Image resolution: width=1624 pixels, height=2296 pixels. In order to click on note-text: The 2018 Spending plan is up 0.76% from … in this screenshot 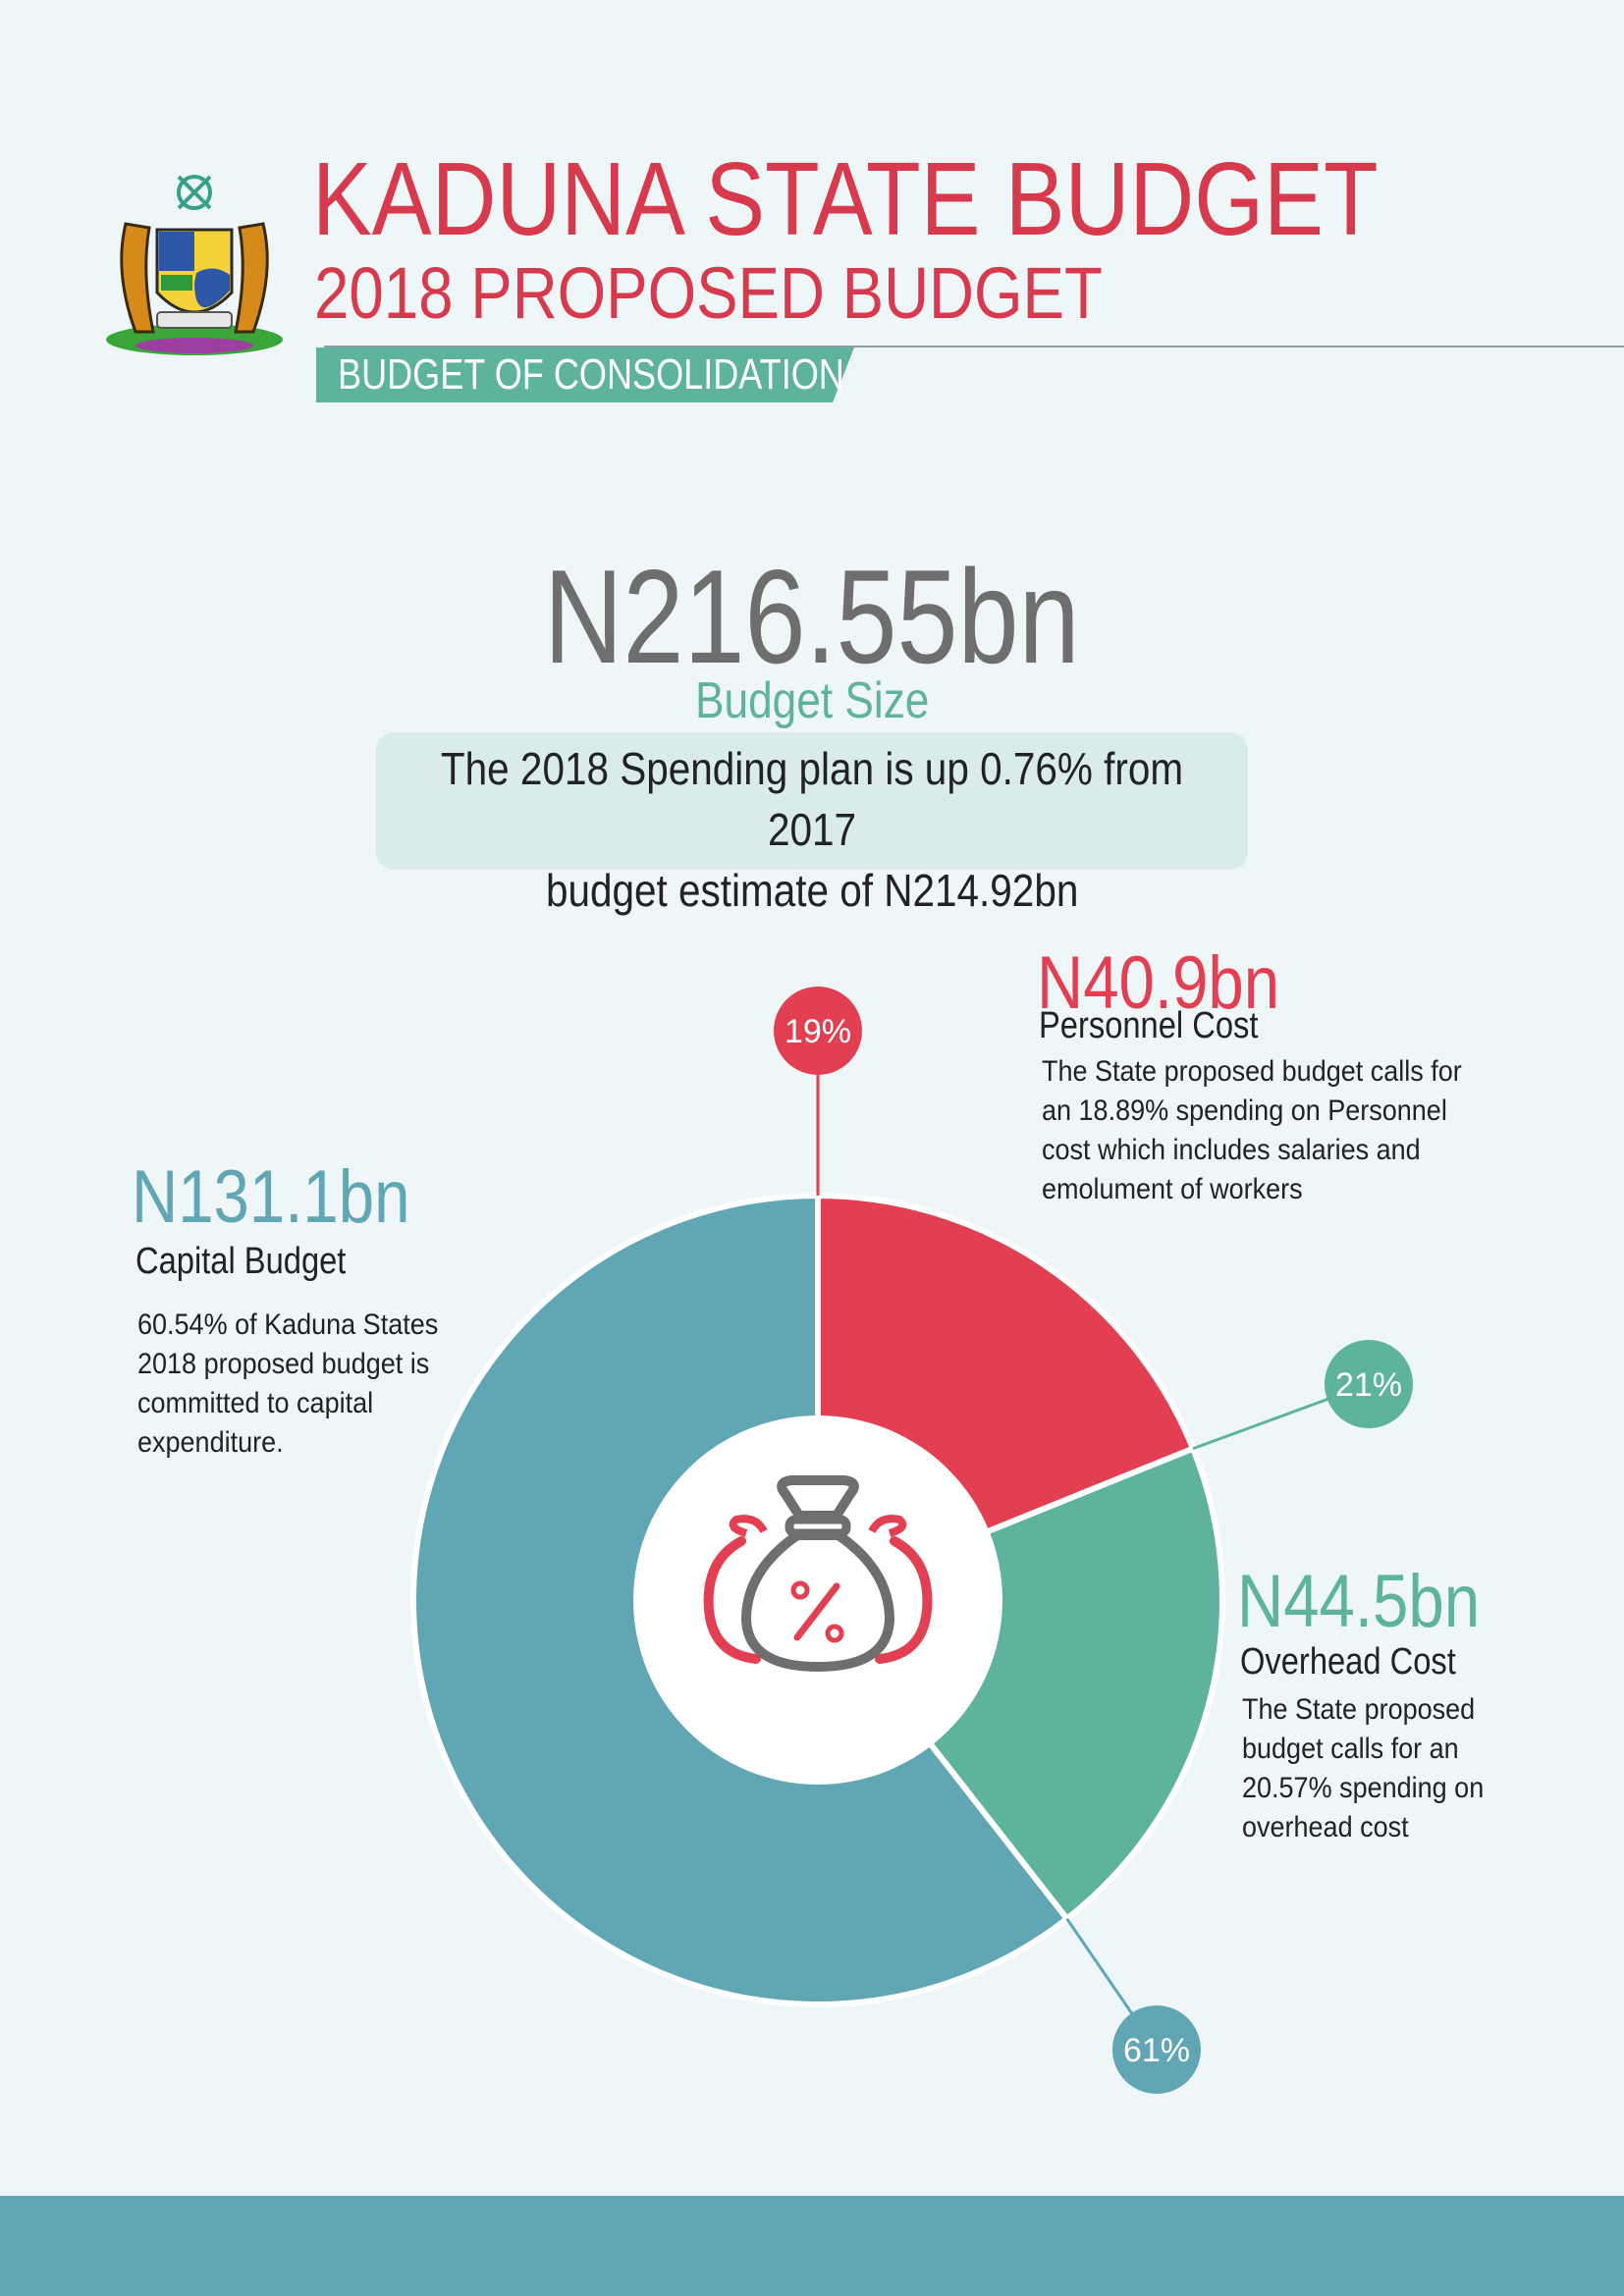, I will do `click(812, 829)`.